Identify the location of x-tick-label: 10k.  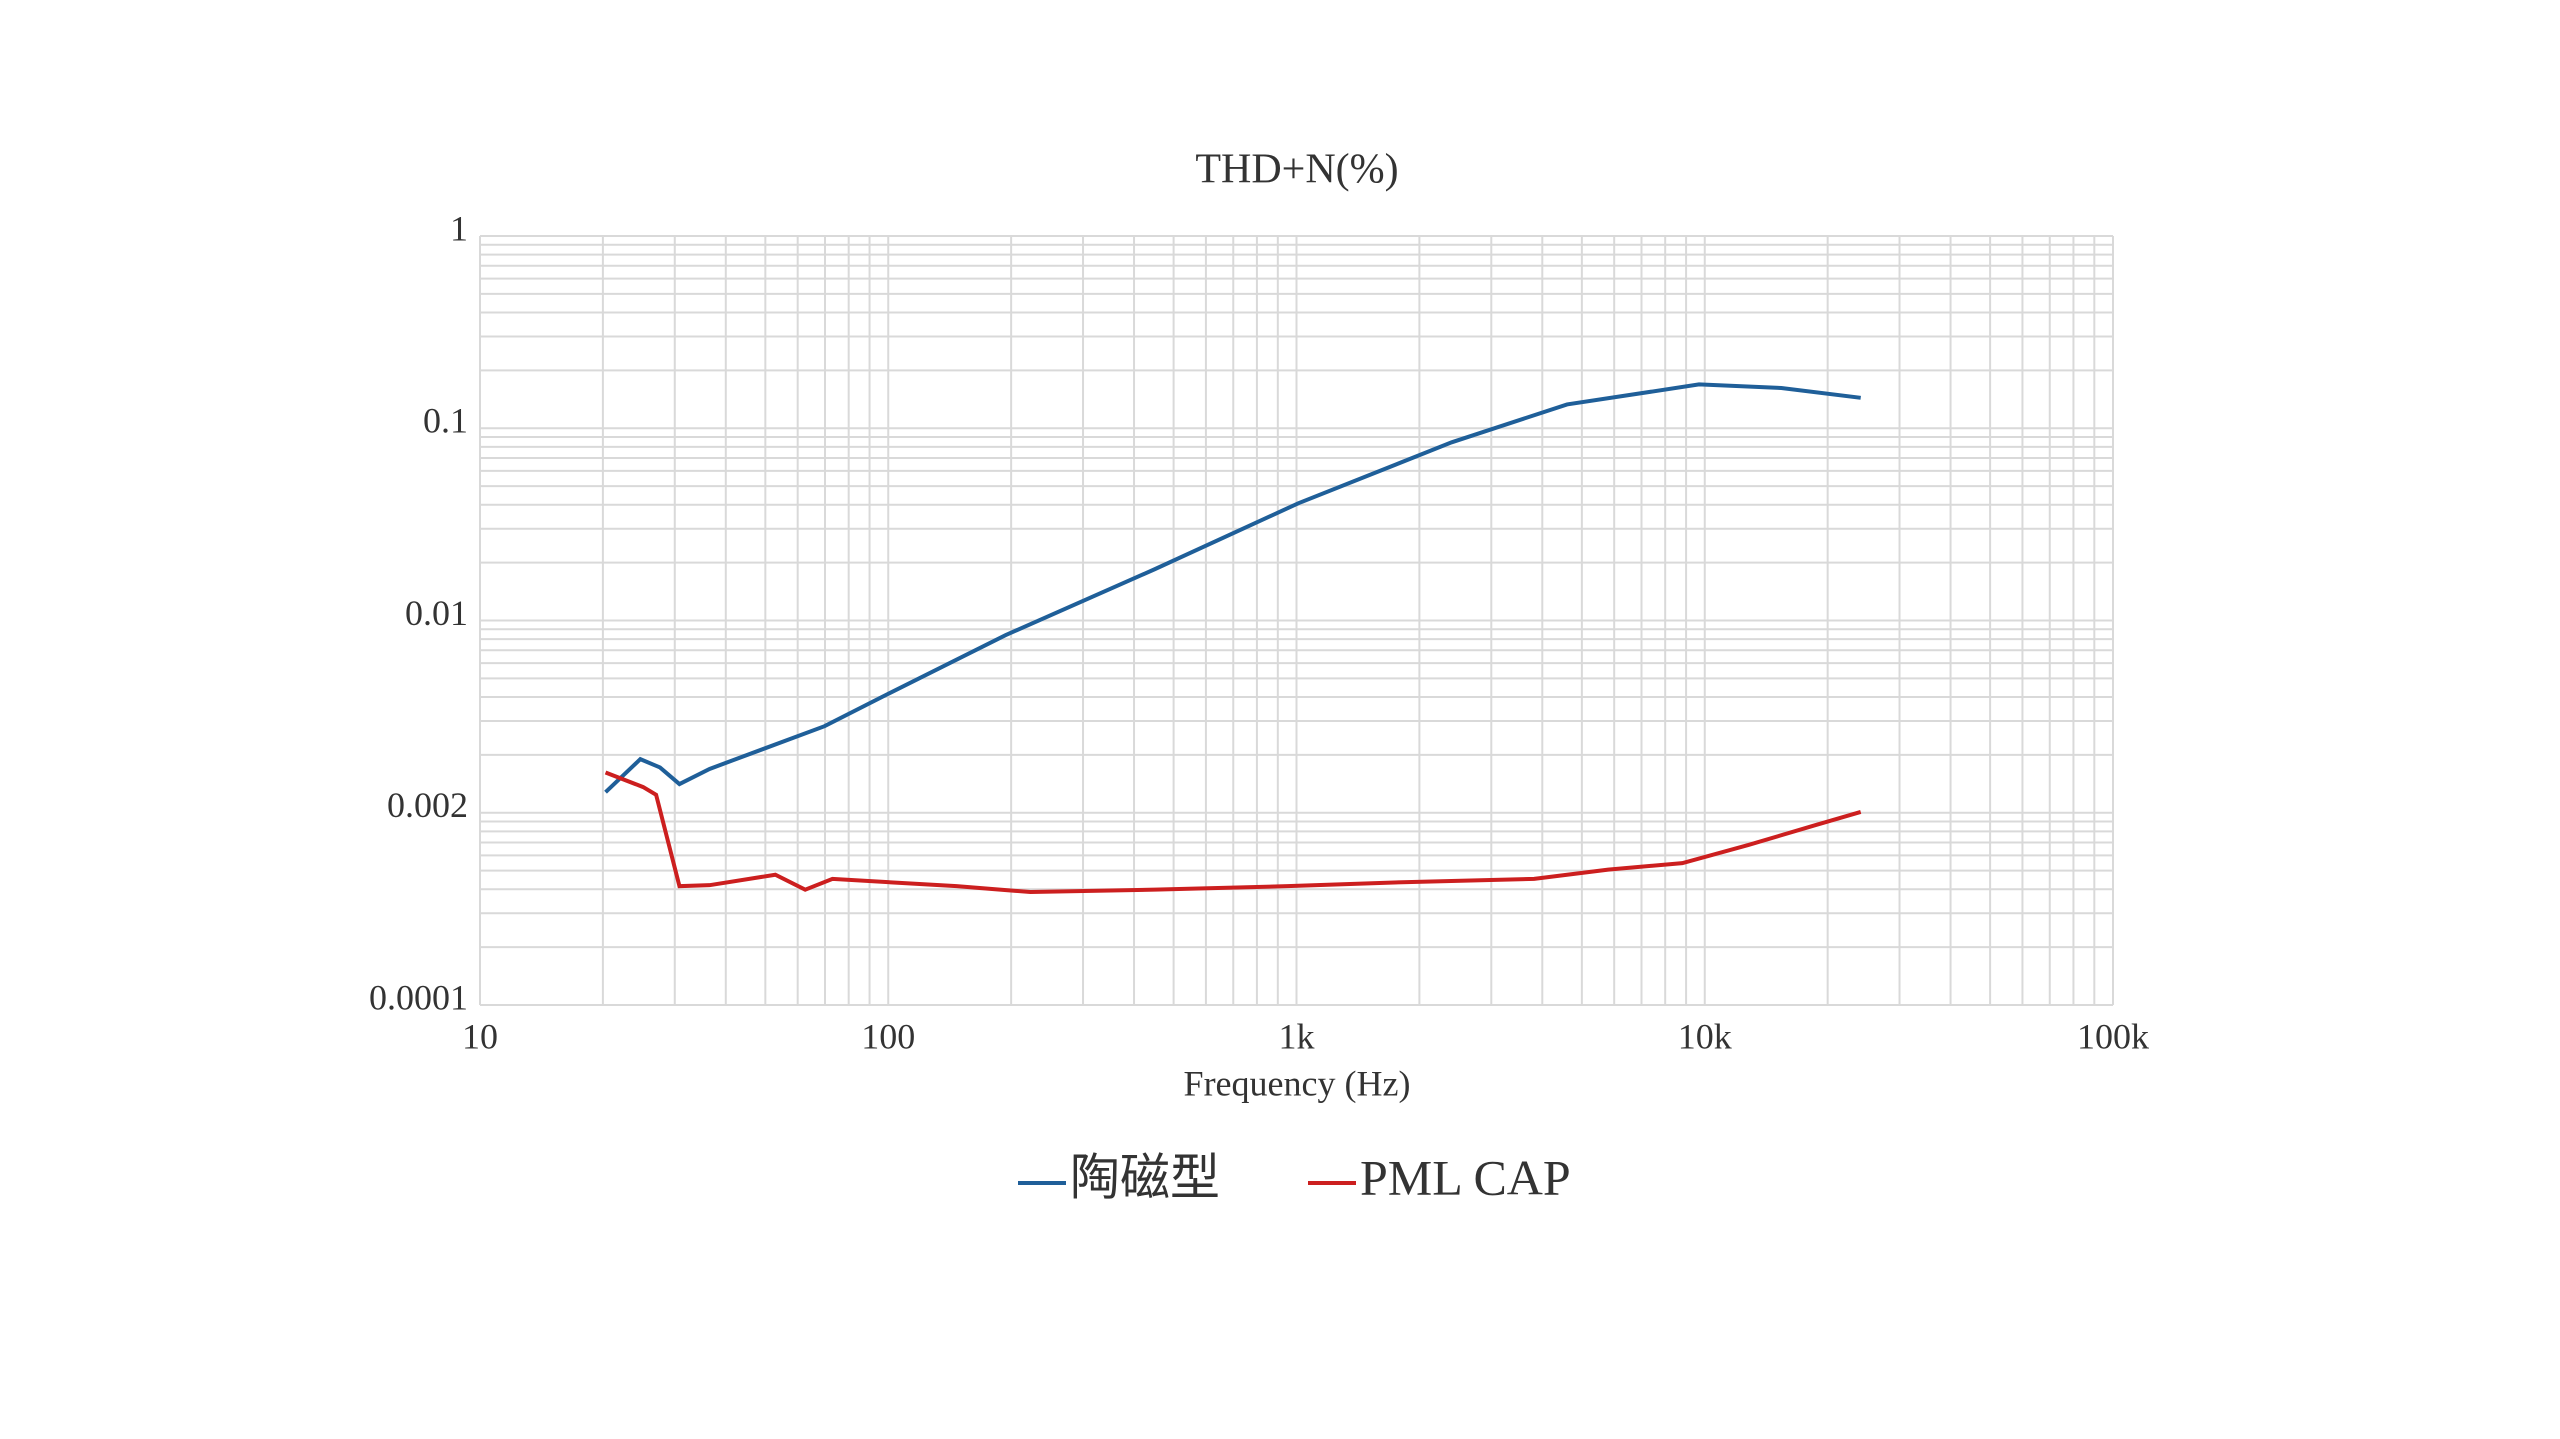
(1705, 1036).